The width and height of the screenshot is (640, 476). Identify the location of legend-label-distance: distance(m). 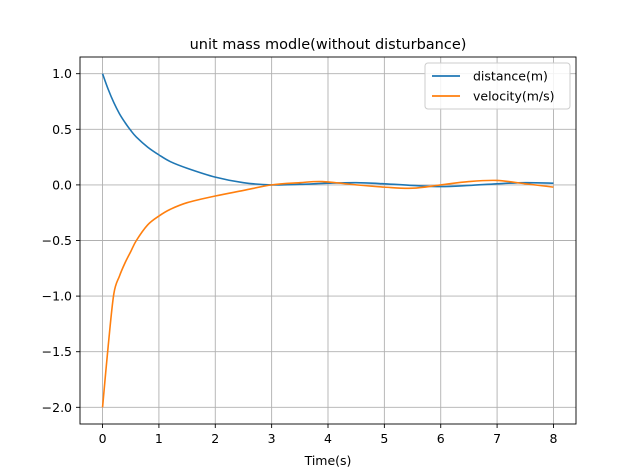
(510, 76).